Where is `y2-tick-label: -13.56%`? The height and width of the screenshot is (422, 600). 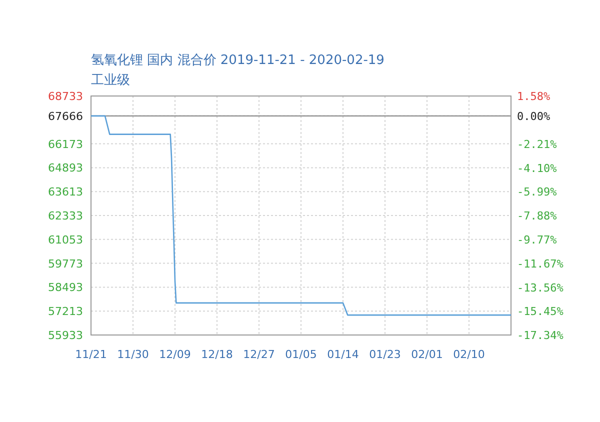
y2-tick-label: -13.56% is located at coordinates (540, 287).